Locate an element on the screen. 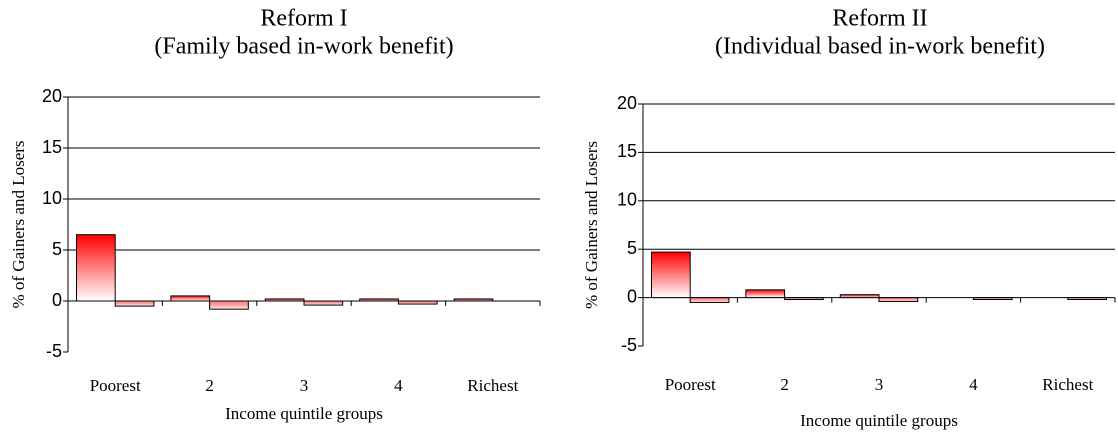  chart-title: Reform II is located at coordinates (879, 19).